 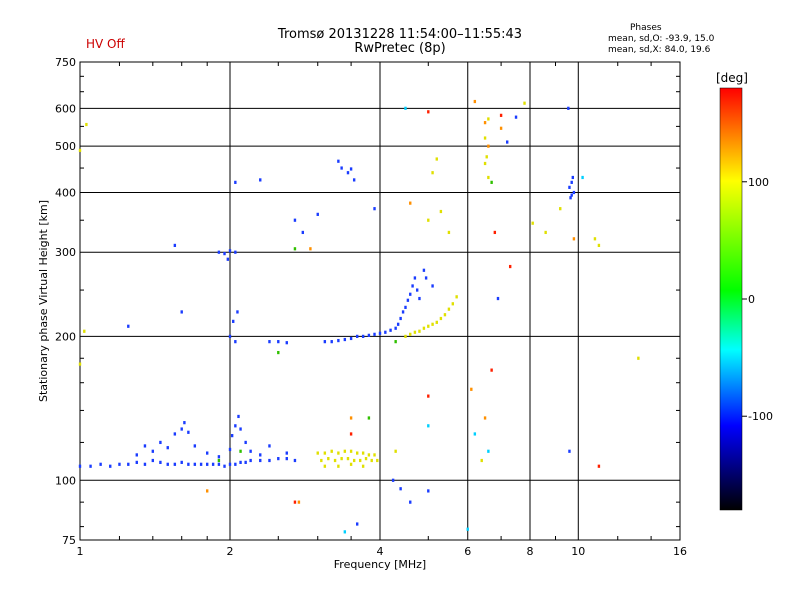 I want to click on x-tick-label: 4, so click(x=380, y=551).